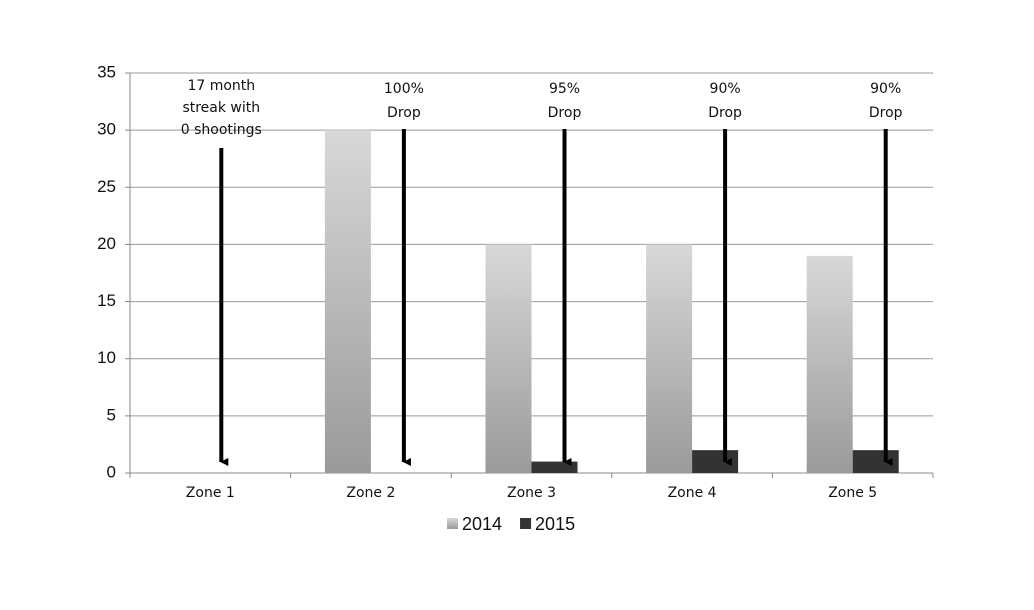  What do you see at coordinates (564, 89) in the screenshot?
I see `annotation: 95%` at bounding box center [564, 89].